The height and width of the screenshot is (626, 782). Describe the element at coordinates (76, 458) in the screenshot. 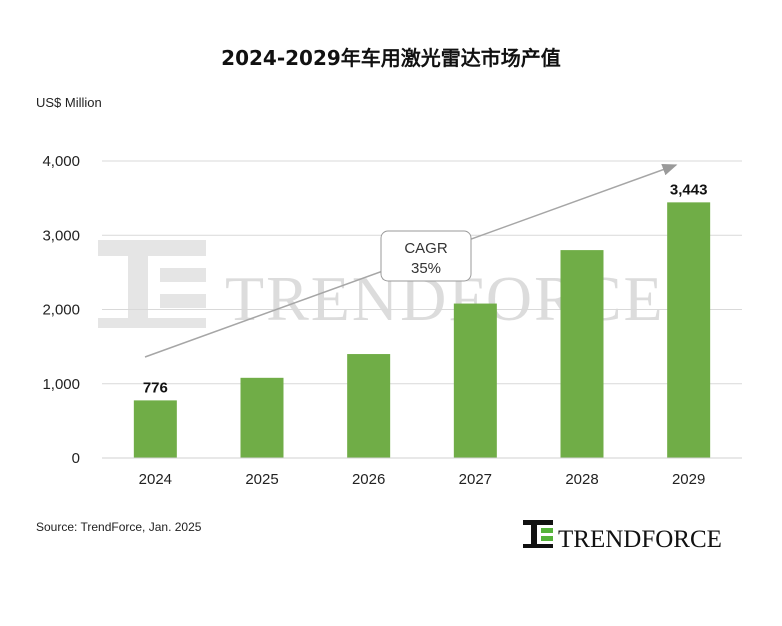

I see `y-tick-label: 0` at that location.